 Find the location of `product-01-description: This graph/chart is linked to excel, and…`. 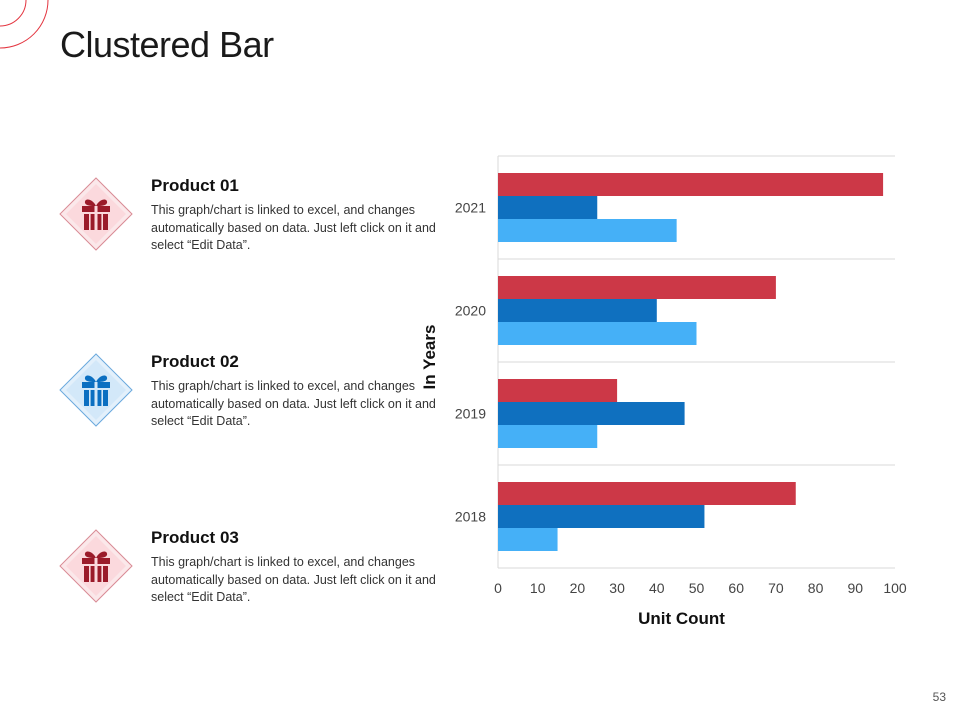

product-01-description: This graph/chart is linked to excel, and… is located at coordinates (293, 227).